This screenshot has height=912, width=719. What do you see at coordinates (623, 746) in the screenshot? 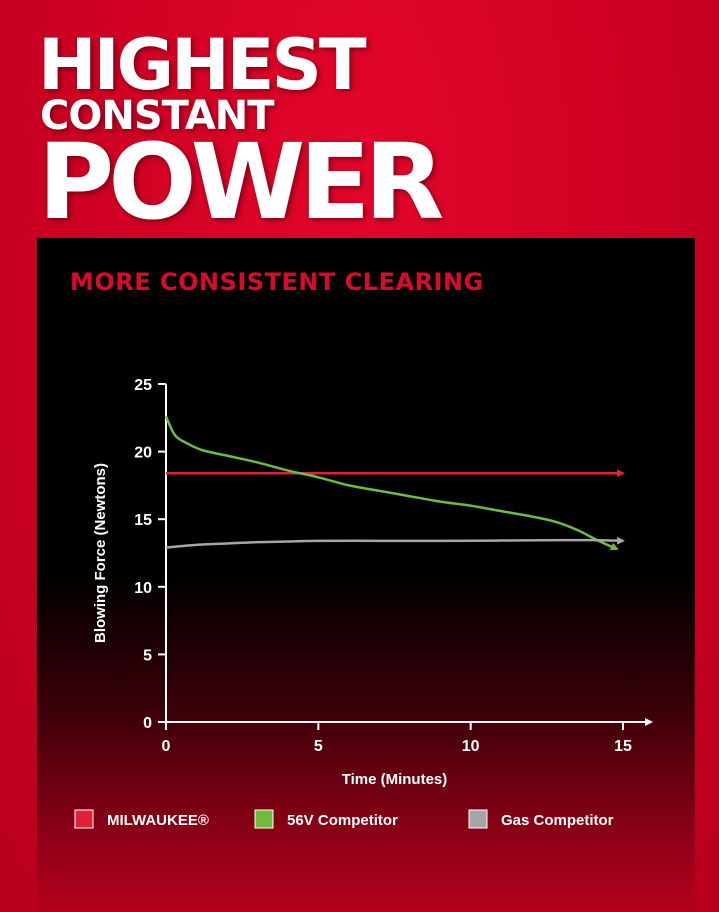
I see `x-tick-label: 15` at bounding box center [623, 746].